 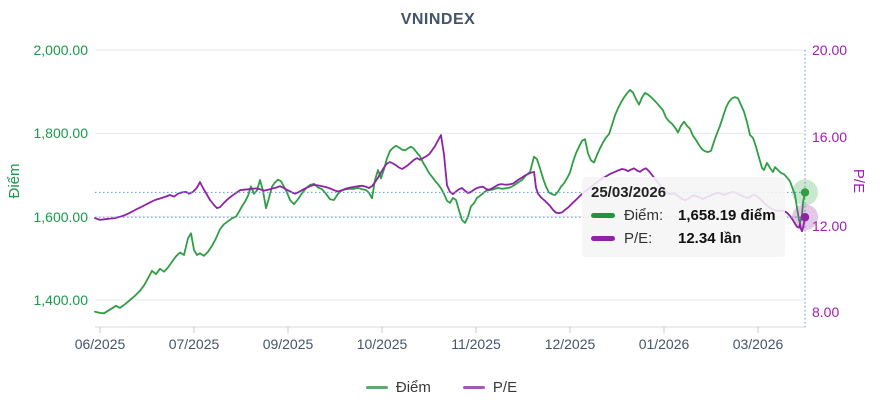 I want to click on tooltip-row-pe: P/E: 12.34 lần, so click(x=683, y=238).